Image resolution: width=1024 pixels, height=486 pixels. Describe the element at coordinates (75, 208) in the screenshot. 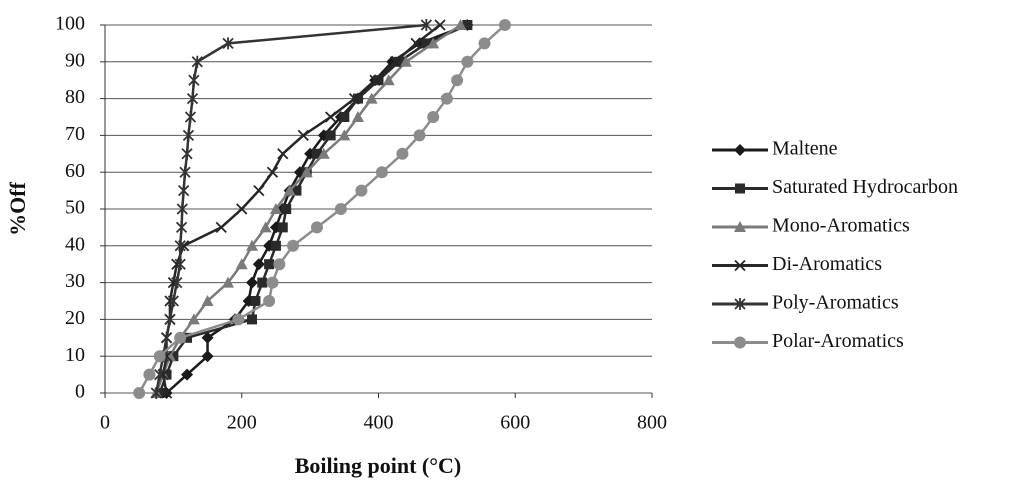

I see `y-tick-label: 50` at that location.